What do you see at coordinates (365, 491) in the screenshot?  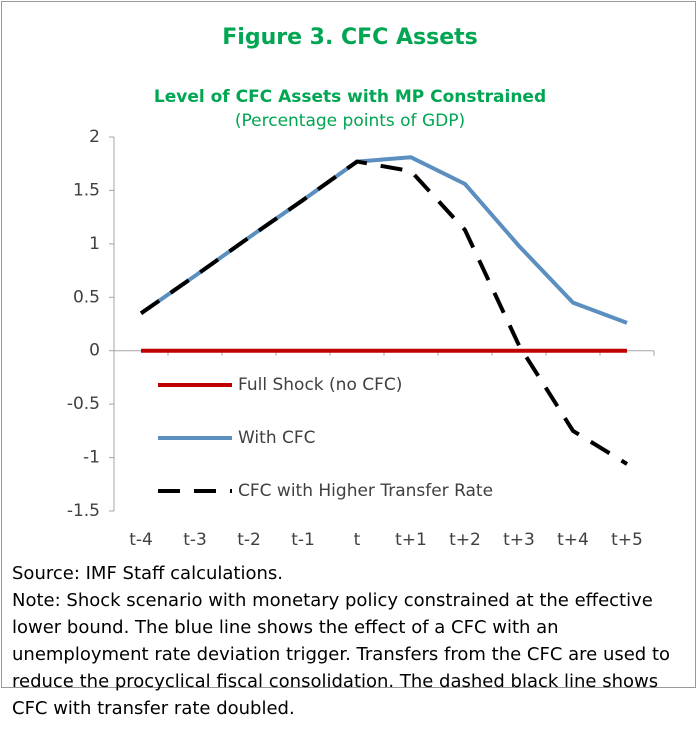 I see `legend-label: CFC with Higher Transfer Rate` at bounding box center [365, 491].